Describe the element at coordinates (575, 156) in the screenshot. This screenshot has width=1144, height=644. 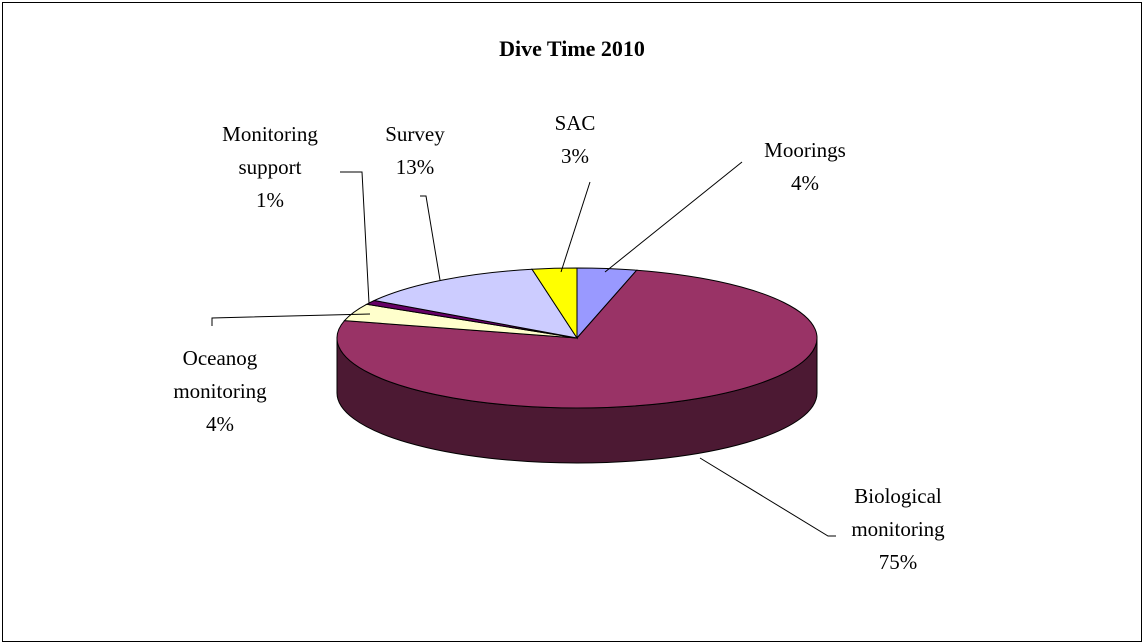
I see `value-label: 3%` at that location.